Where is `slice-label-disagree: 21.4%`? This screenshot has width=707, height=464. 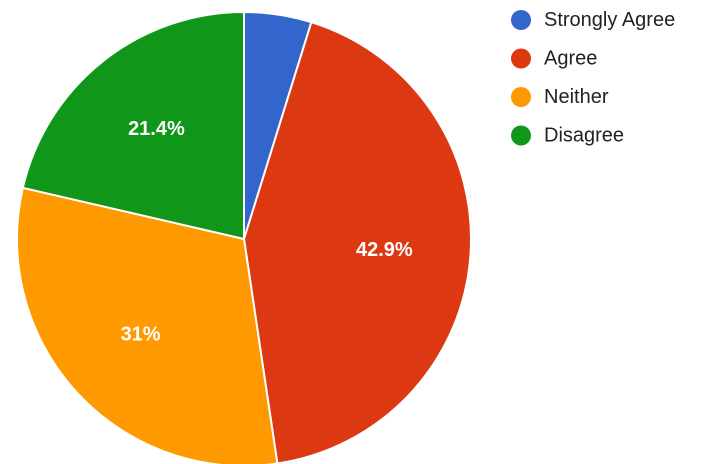 slice-label-disagree: 21.4% is located at coordinates (156, 129).